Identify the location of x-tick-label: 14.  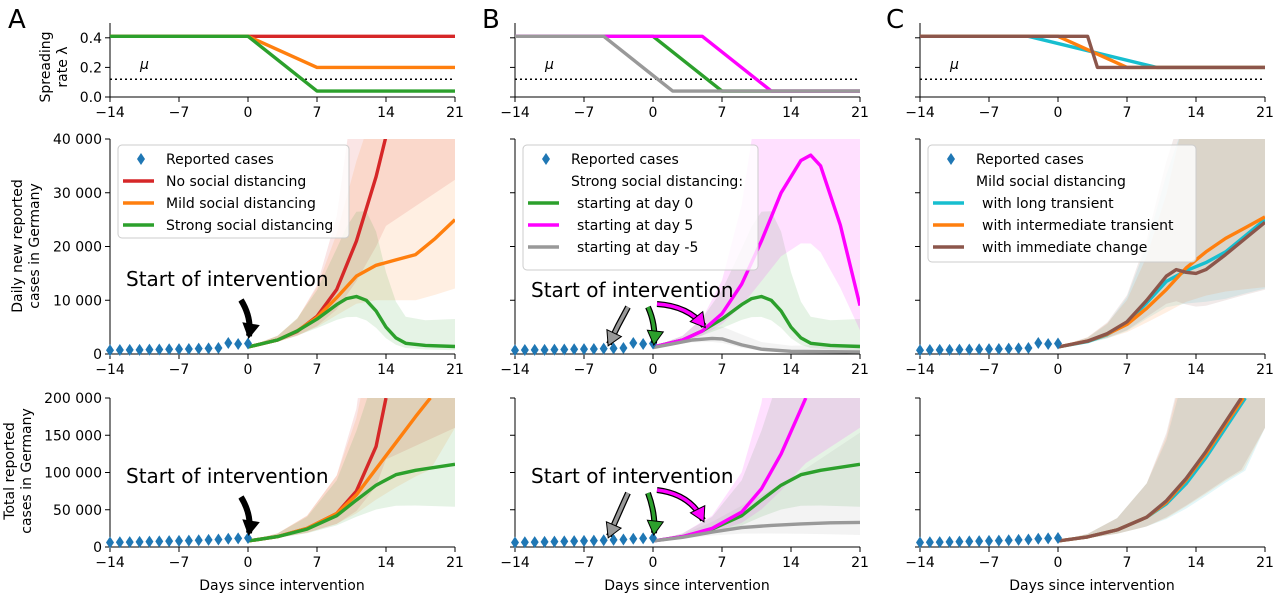
(386, 563).